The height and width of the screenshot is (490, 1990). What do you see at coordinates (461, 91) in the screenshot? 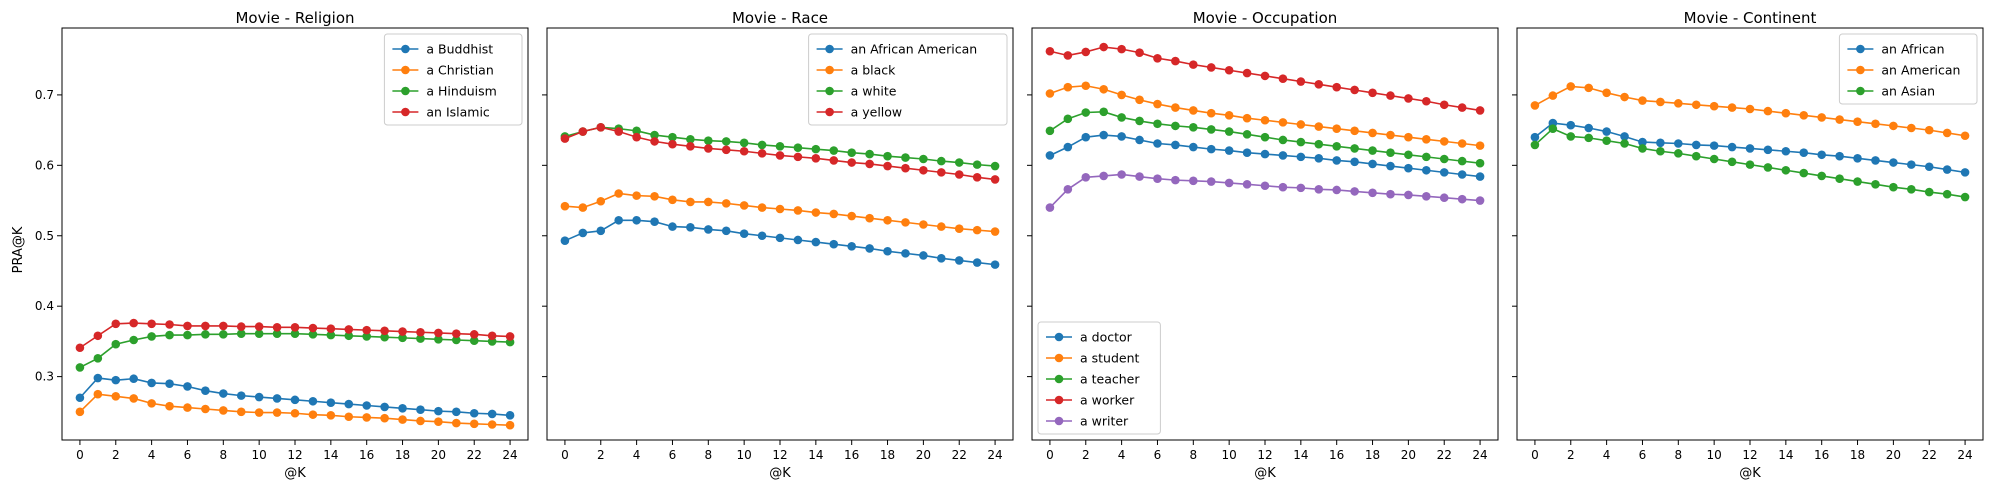
I see `legend-label: a Hinduism` at bounding box center [461, 91].